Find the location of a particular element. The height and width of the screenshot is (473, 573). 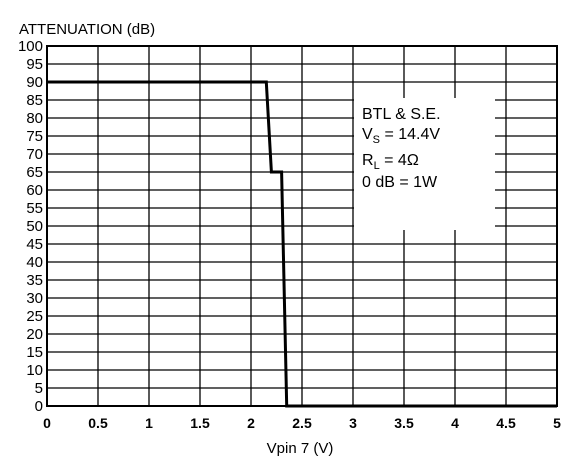

y-axis-title: ATTENUATION (dB) is located at coordinates (87, 29).